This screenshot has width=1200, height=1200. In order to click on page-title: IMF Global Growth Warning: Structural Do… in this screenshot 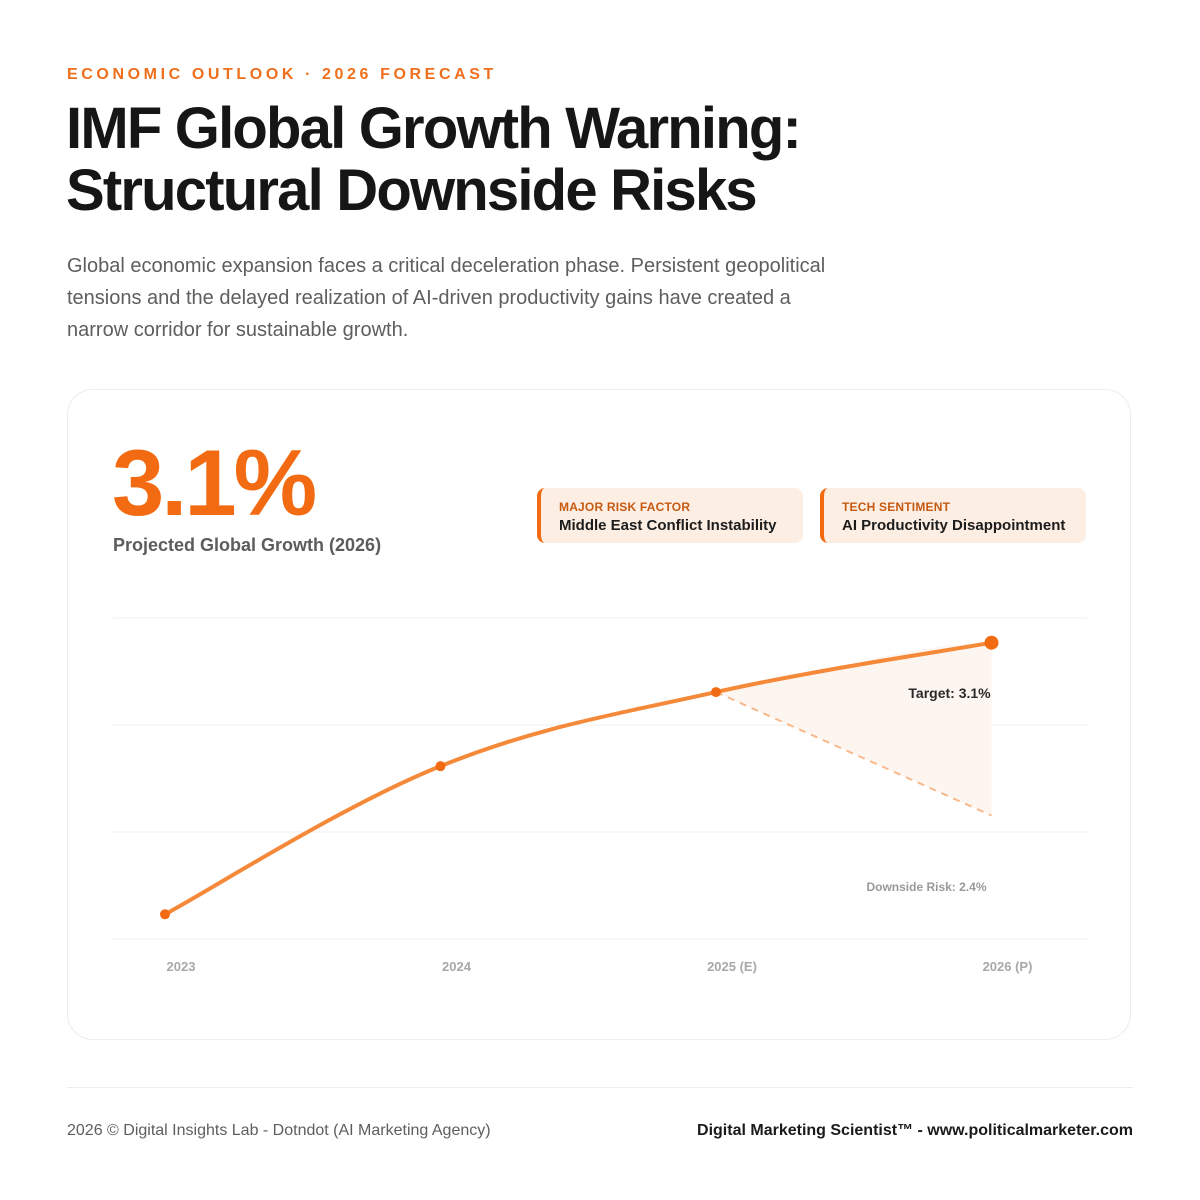, I will do `click(516, 160)`.